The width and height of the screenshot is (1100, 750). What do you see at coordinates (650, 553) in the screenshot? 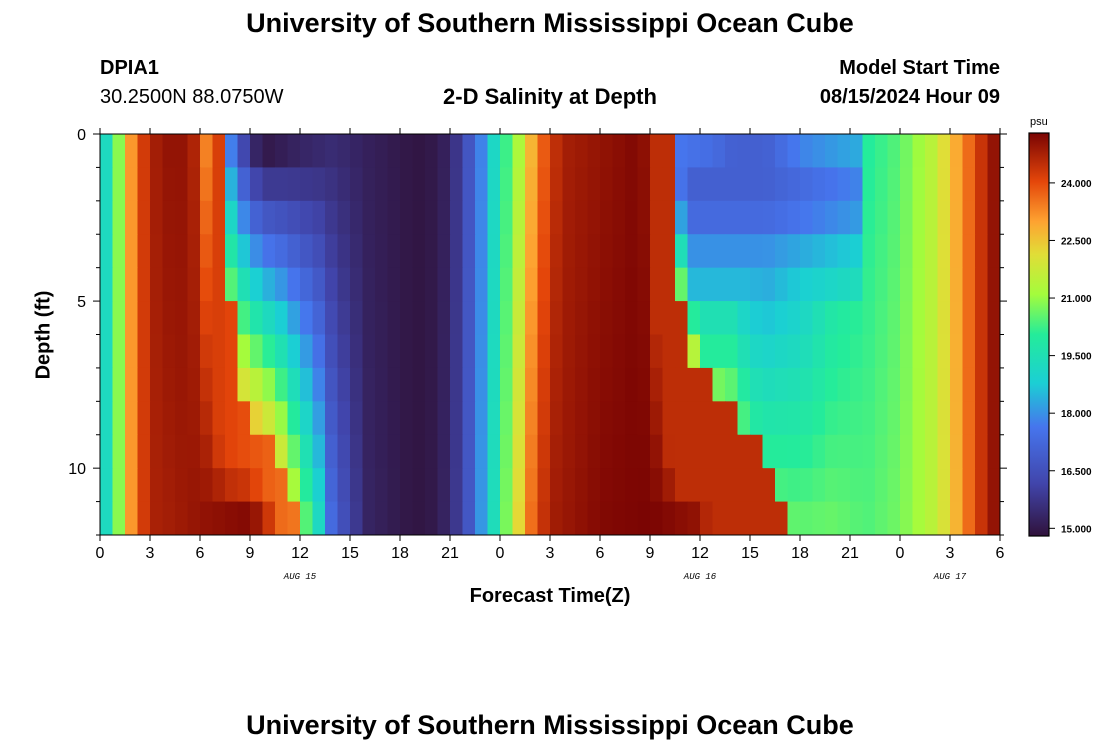
I see `x-tick-label: 9` at bounding box center [650, 553].